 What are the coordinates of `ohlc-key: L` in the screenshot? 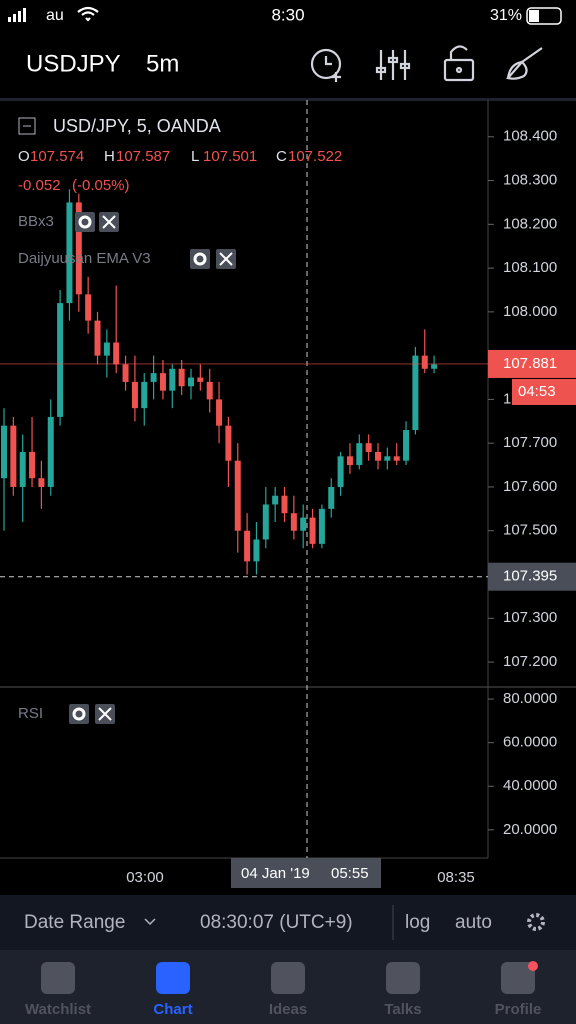 It's located at (195, 156).